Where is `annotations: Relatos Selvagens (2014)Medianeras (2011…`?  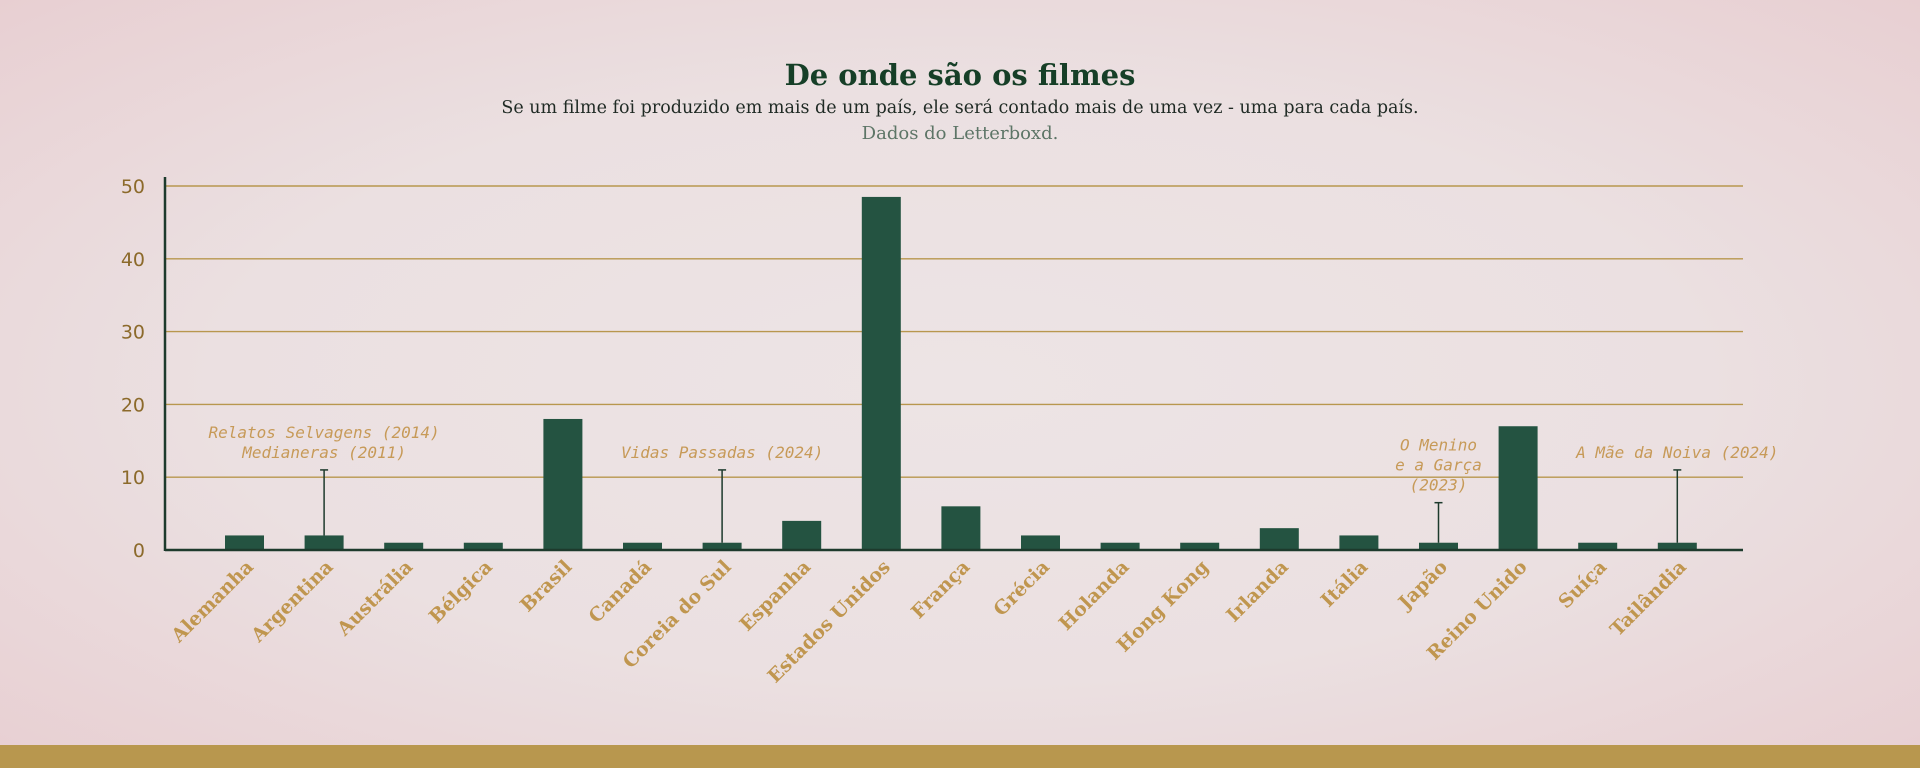 annotations: Relatos Selvagens (2014)Medianeras (2011… is located at coordinates (993, 483).